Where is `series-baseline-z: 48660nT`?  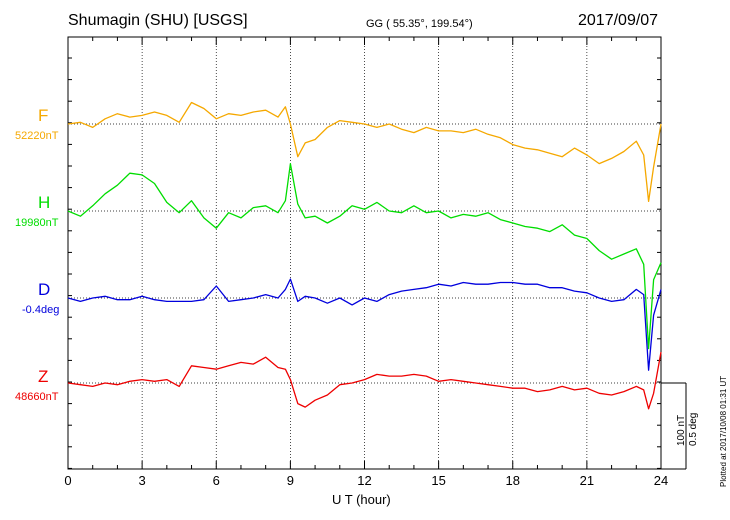
series-baseline-z: 48660nT is located at coordinates (37, 397).